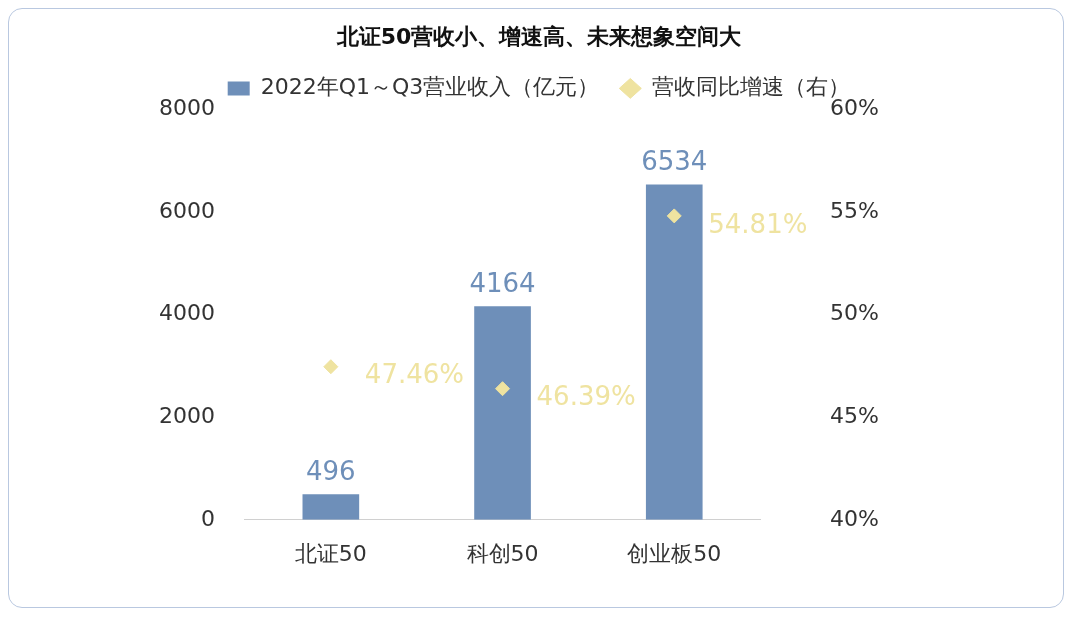  I want to click on y-tick-label: 4000, so click(186, 313).